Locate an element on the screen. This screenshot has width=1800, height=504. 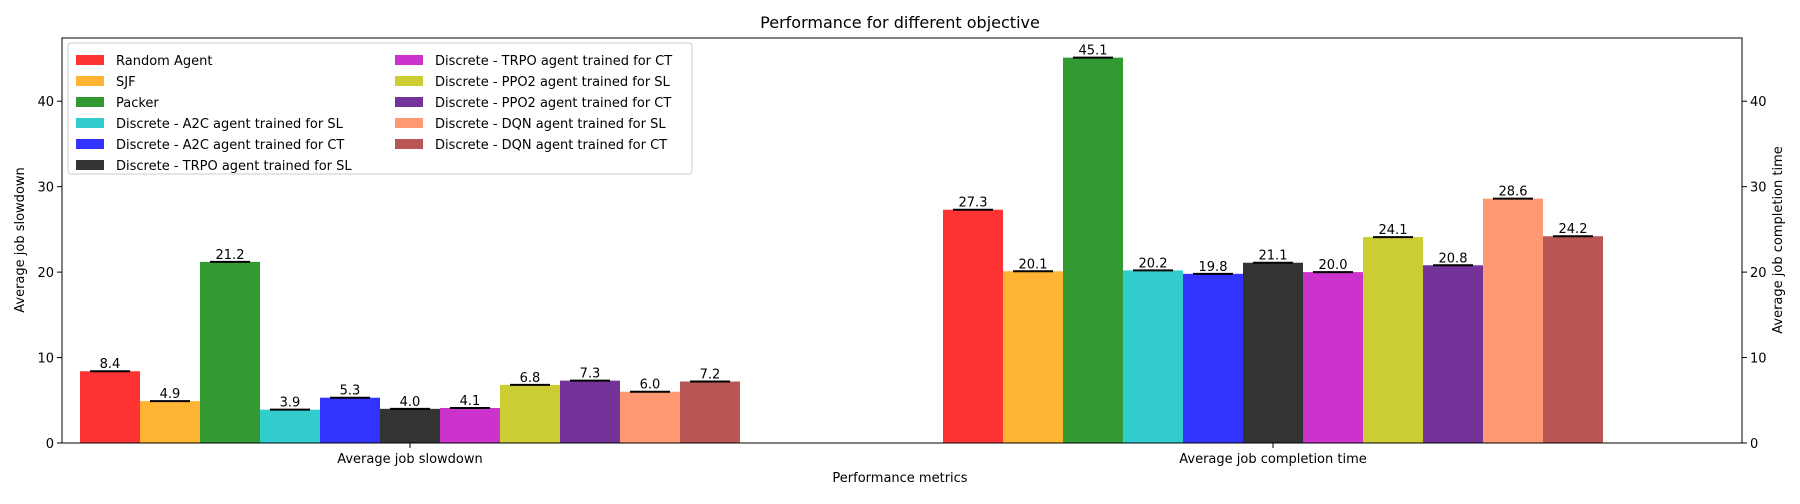
y-tick-label-left-4: 40 is located at coordinates (45, 102).